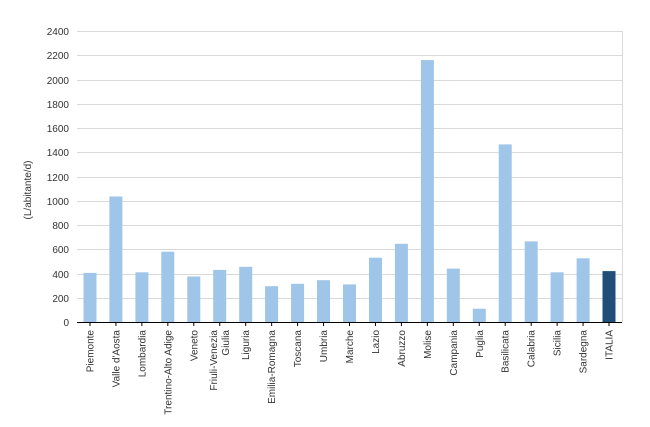  What do you see at coordinates (58, 129) in the screenshot?
I see `y-tick-label: 1600` at bounding box center [58, 129].